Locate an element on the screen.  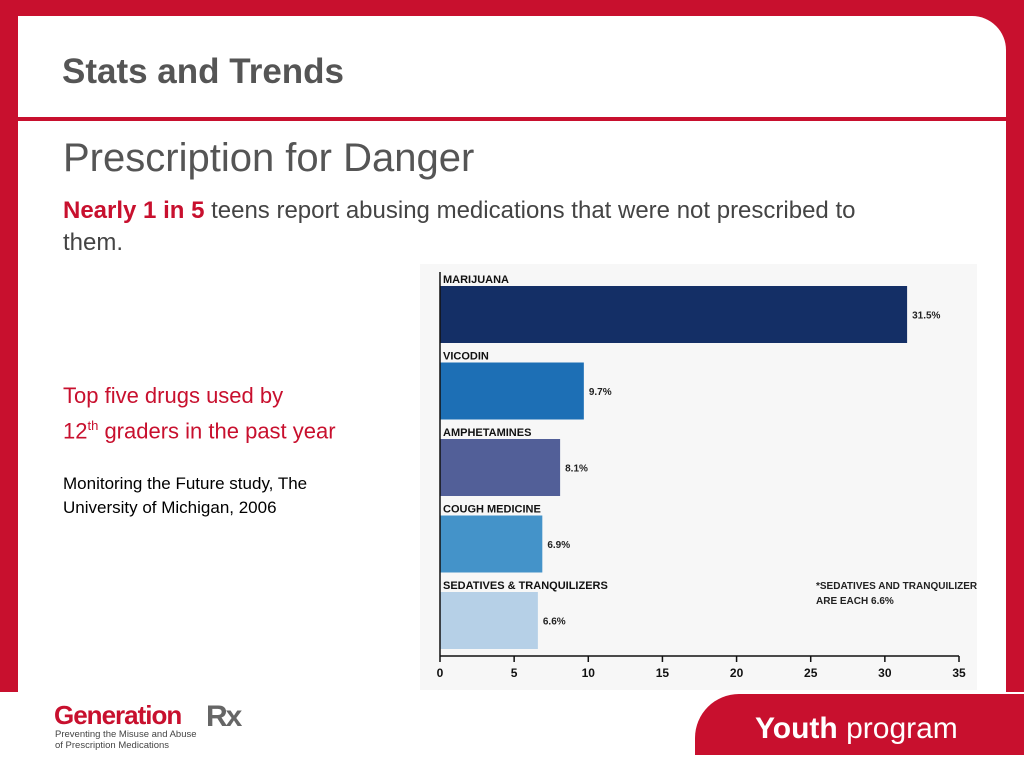
intro-highlight: Nearly 1 in 5 is located at coordinates (134, 210).